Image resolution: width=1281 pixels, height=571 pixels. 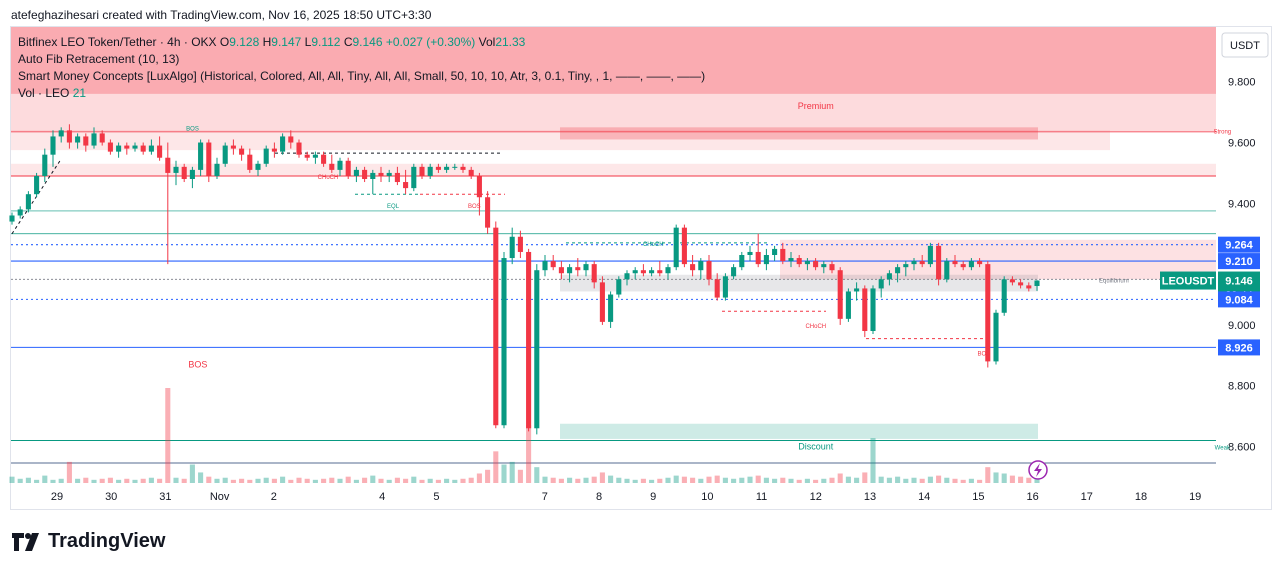 What do you see at coordinates (57, 497) in the screenshot?
I see `x-tick-label: 29` at bounding box center [57, 497].